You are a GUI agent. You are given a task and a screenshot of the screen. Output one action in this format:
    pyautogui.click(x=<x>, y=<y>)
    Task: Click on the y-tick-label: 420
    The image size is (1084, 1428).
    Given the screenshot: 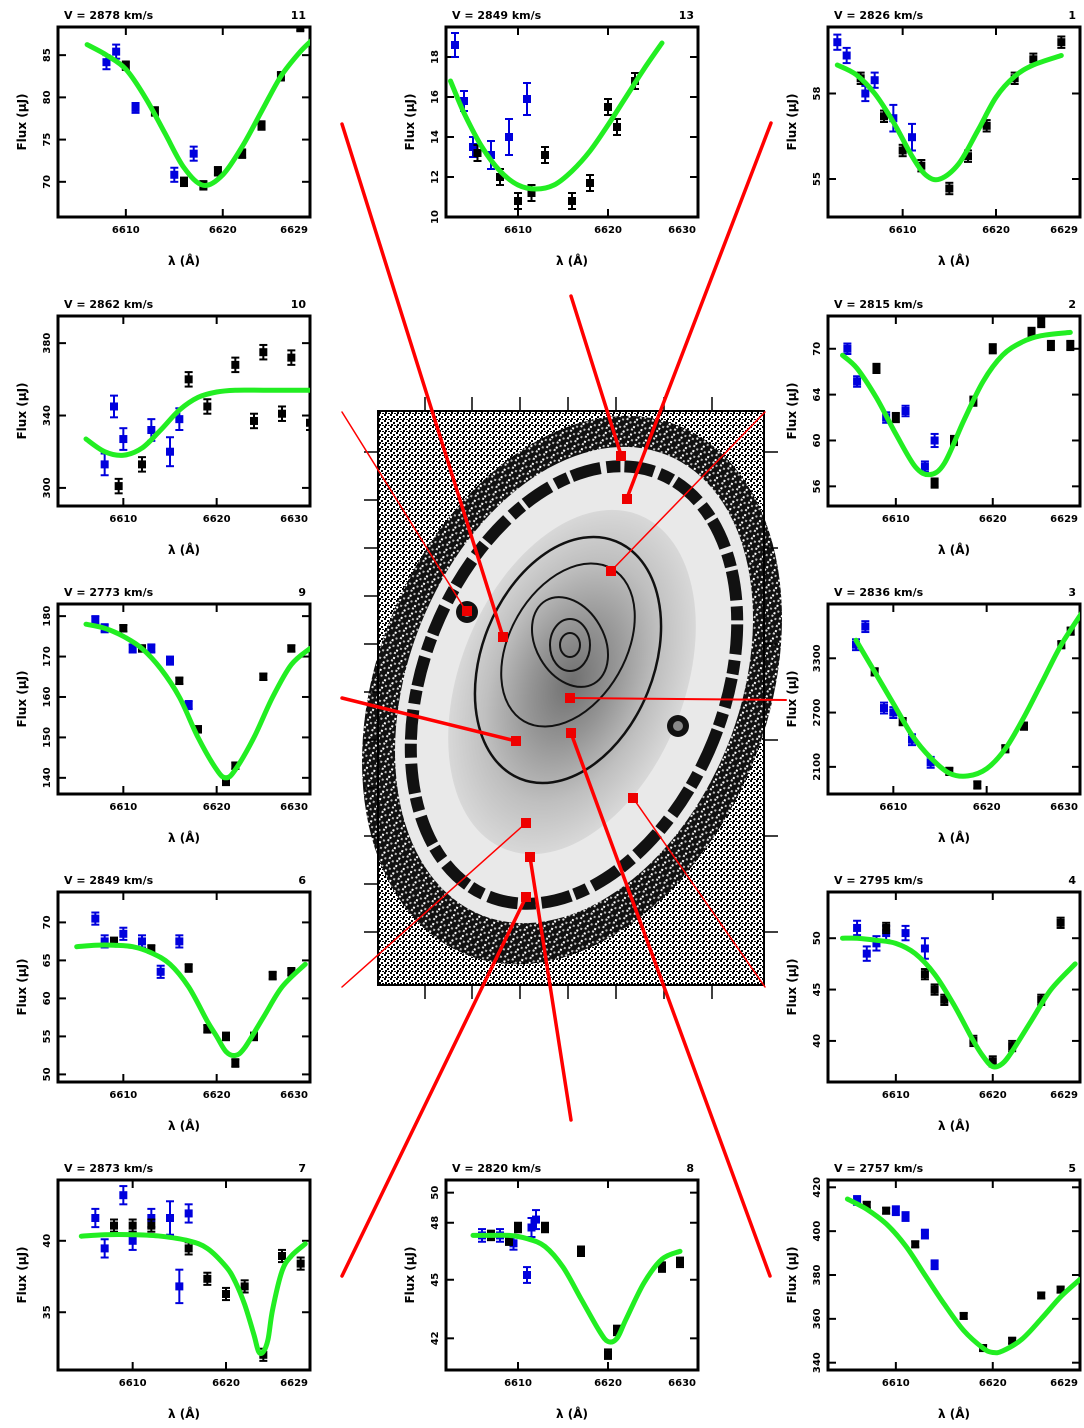 What is the action you would take?
    pyautogui.click(x=817, y=1187)
    